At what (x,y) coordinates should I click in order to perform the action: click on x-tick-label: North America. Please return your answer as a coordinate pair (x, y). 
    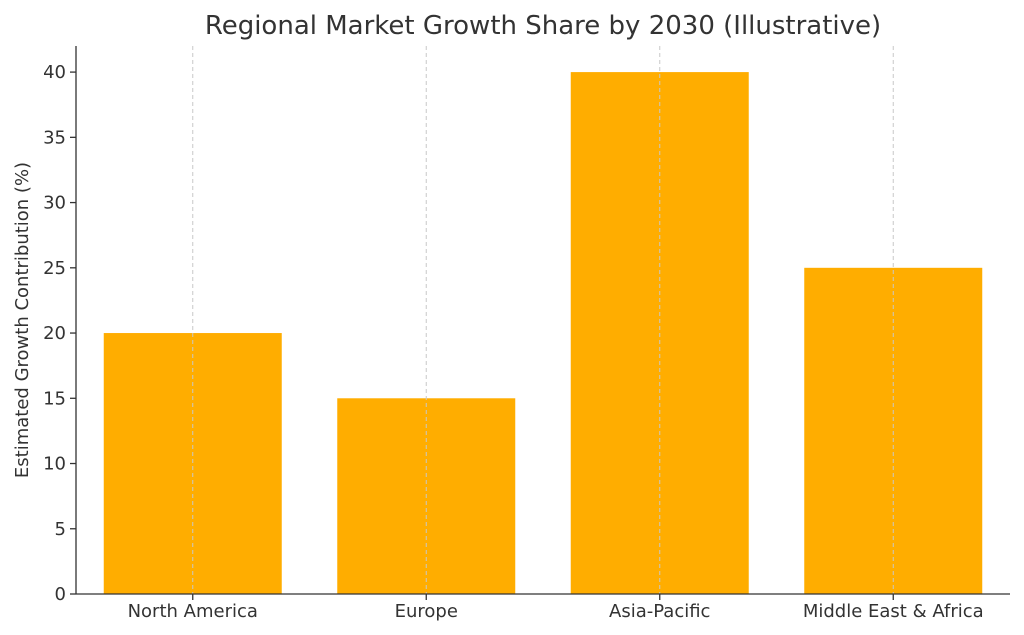
    Looking at the image, I should click on (193, 611).